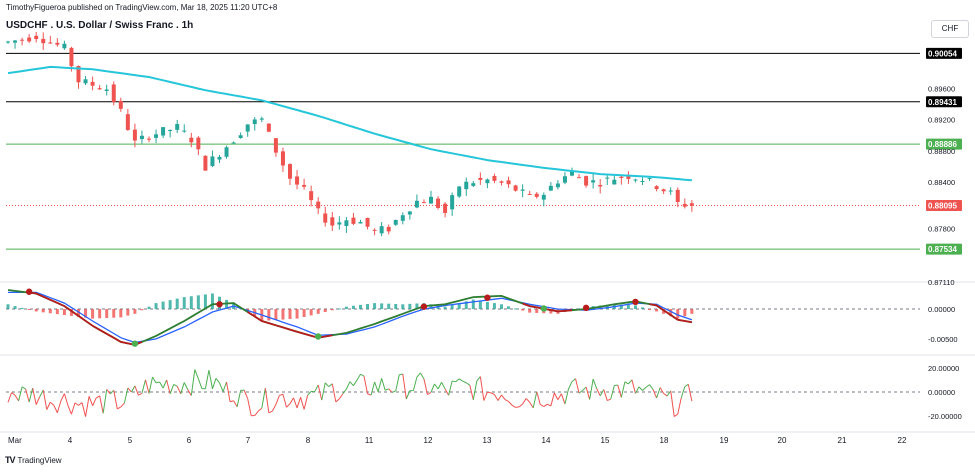 The height and width of the screenshot is (472, 975). What do you see at coordinates (782, 440) in the screenshot?
I see `time-axis-tick: 20` at bounding box center [782, 440].